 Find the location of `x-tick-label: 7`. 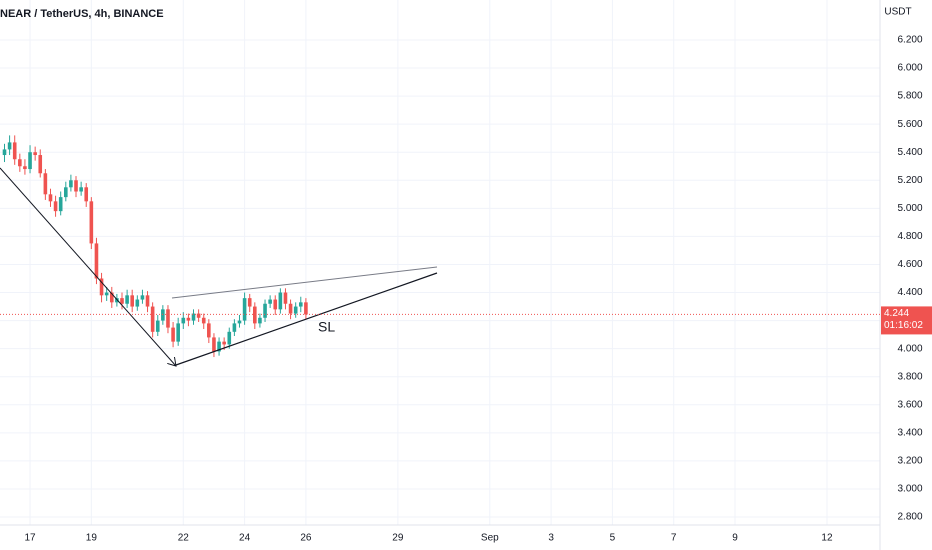

x-tick-label: 7 is located at coordinates (674, 538).